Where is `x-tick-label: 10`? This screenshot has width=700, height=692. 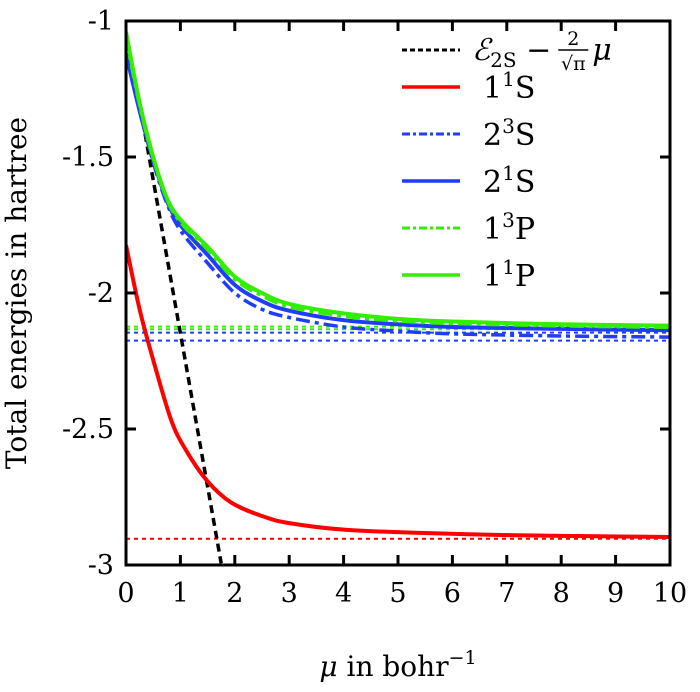 x-tick-label: 10 is located at coordinates (670, 593).